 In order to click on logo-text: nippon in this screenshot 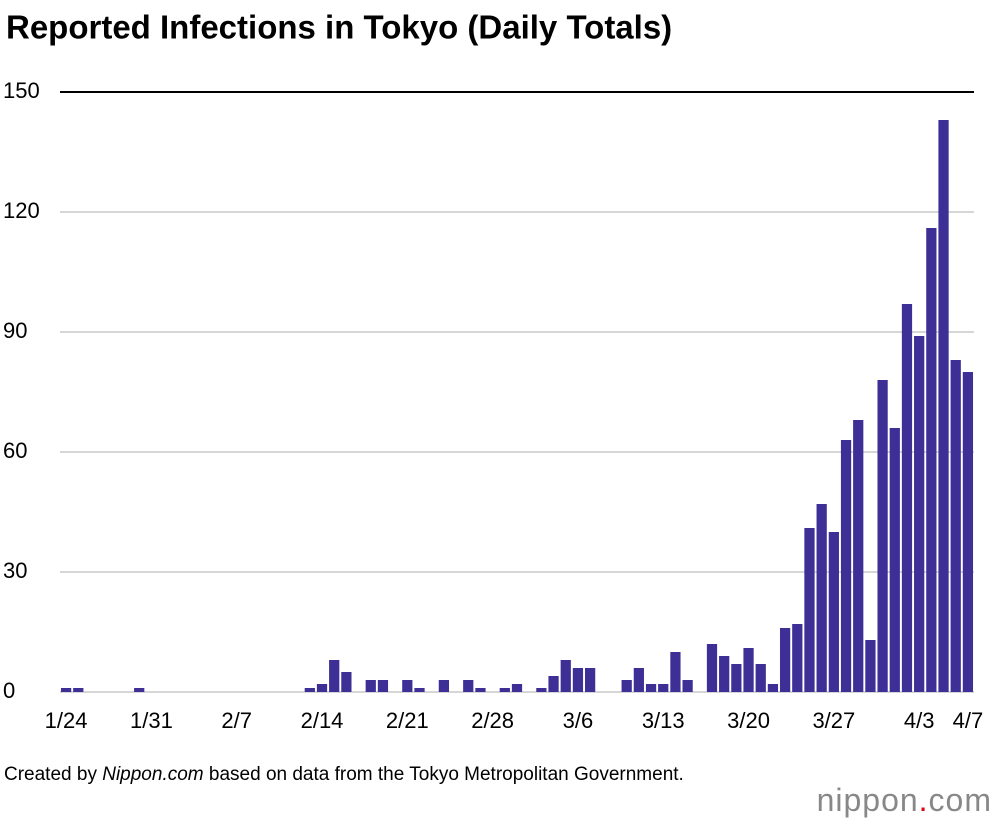, I will do `click(867, 800)`.